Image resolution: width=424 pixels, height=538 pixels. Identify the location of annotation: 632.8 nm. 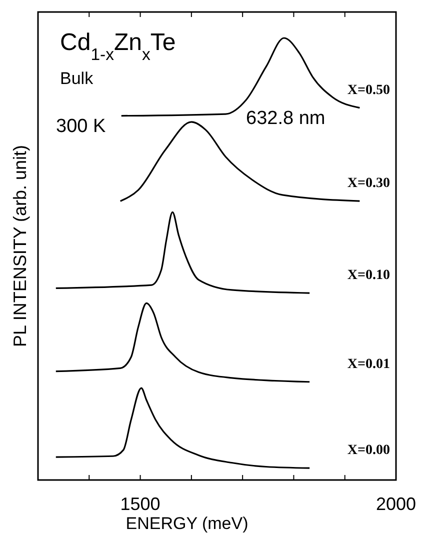
(286, 118).